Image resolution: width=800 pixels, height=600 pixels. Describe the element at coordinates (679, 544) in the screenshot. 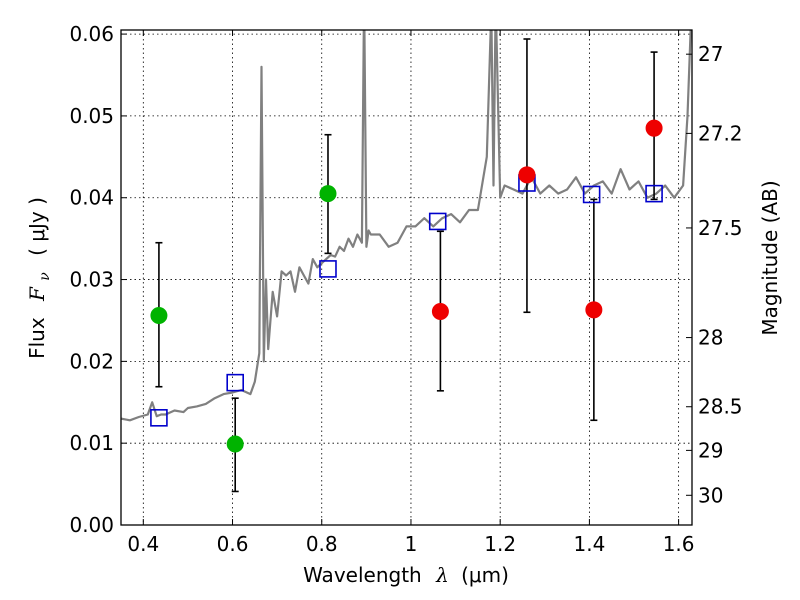

I see `x-tick-label: 1.6` at that location.